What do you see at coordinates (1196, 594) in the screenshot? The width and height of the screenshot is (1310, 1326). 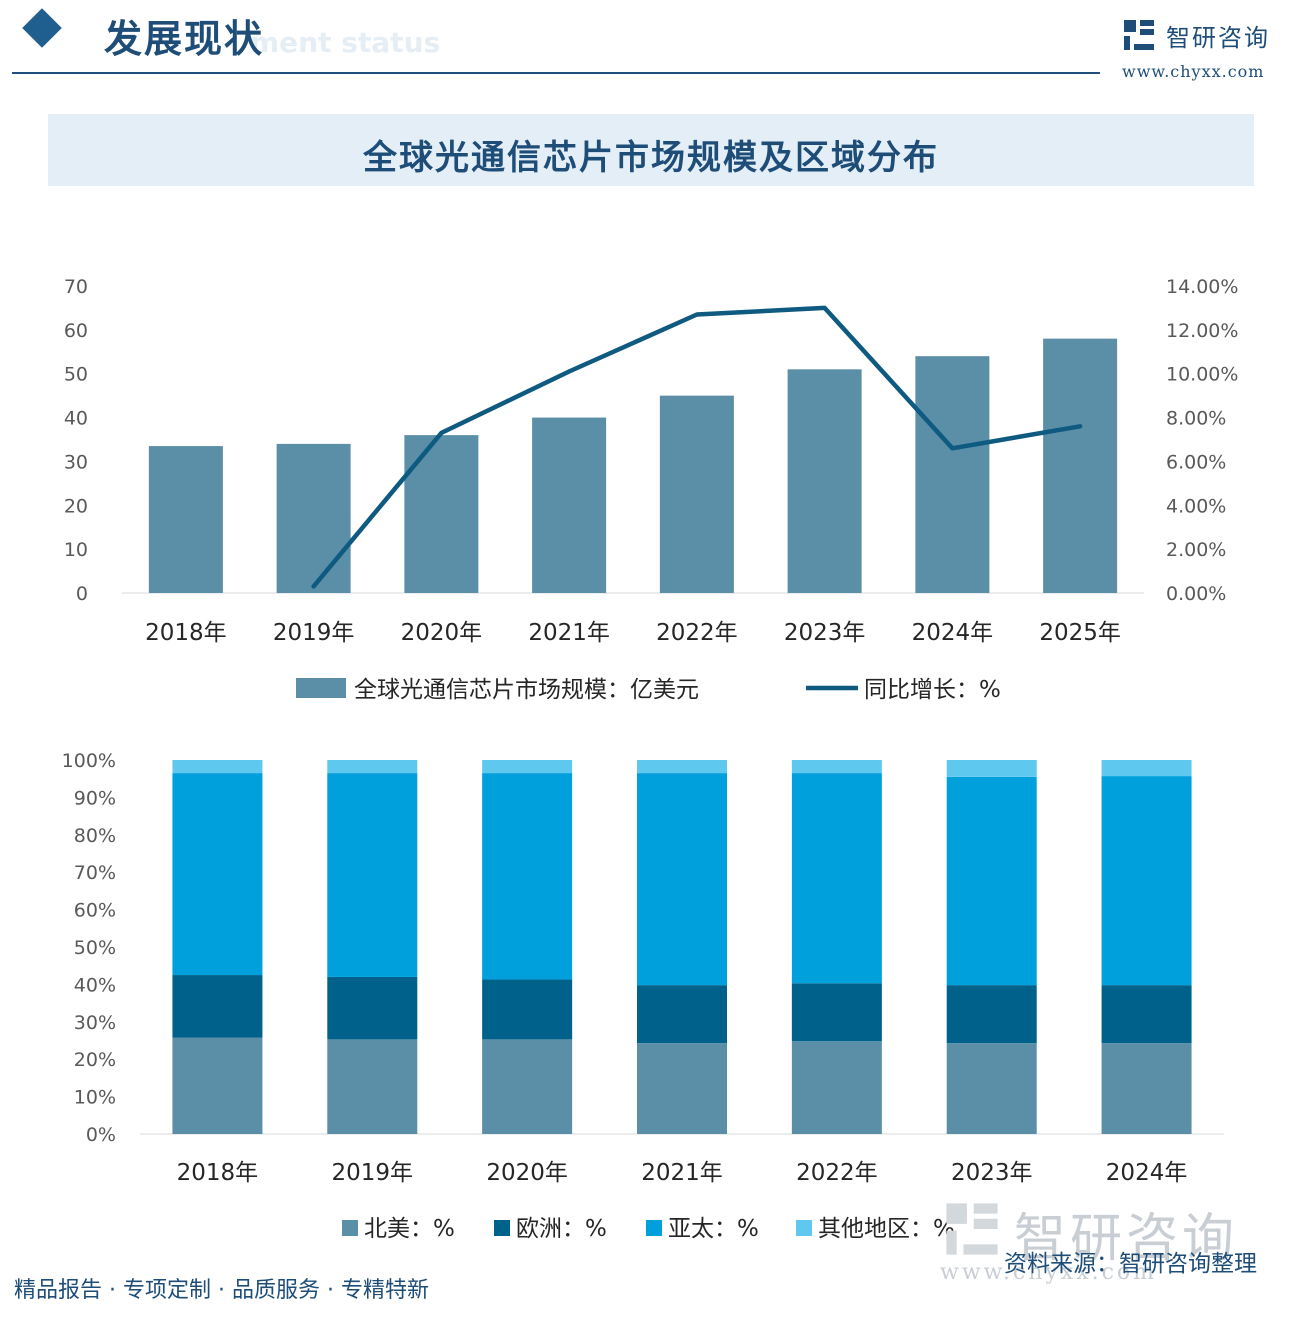 I see `chart1-right-tick-label: 0.00%` at bounding box center [1196, 594].